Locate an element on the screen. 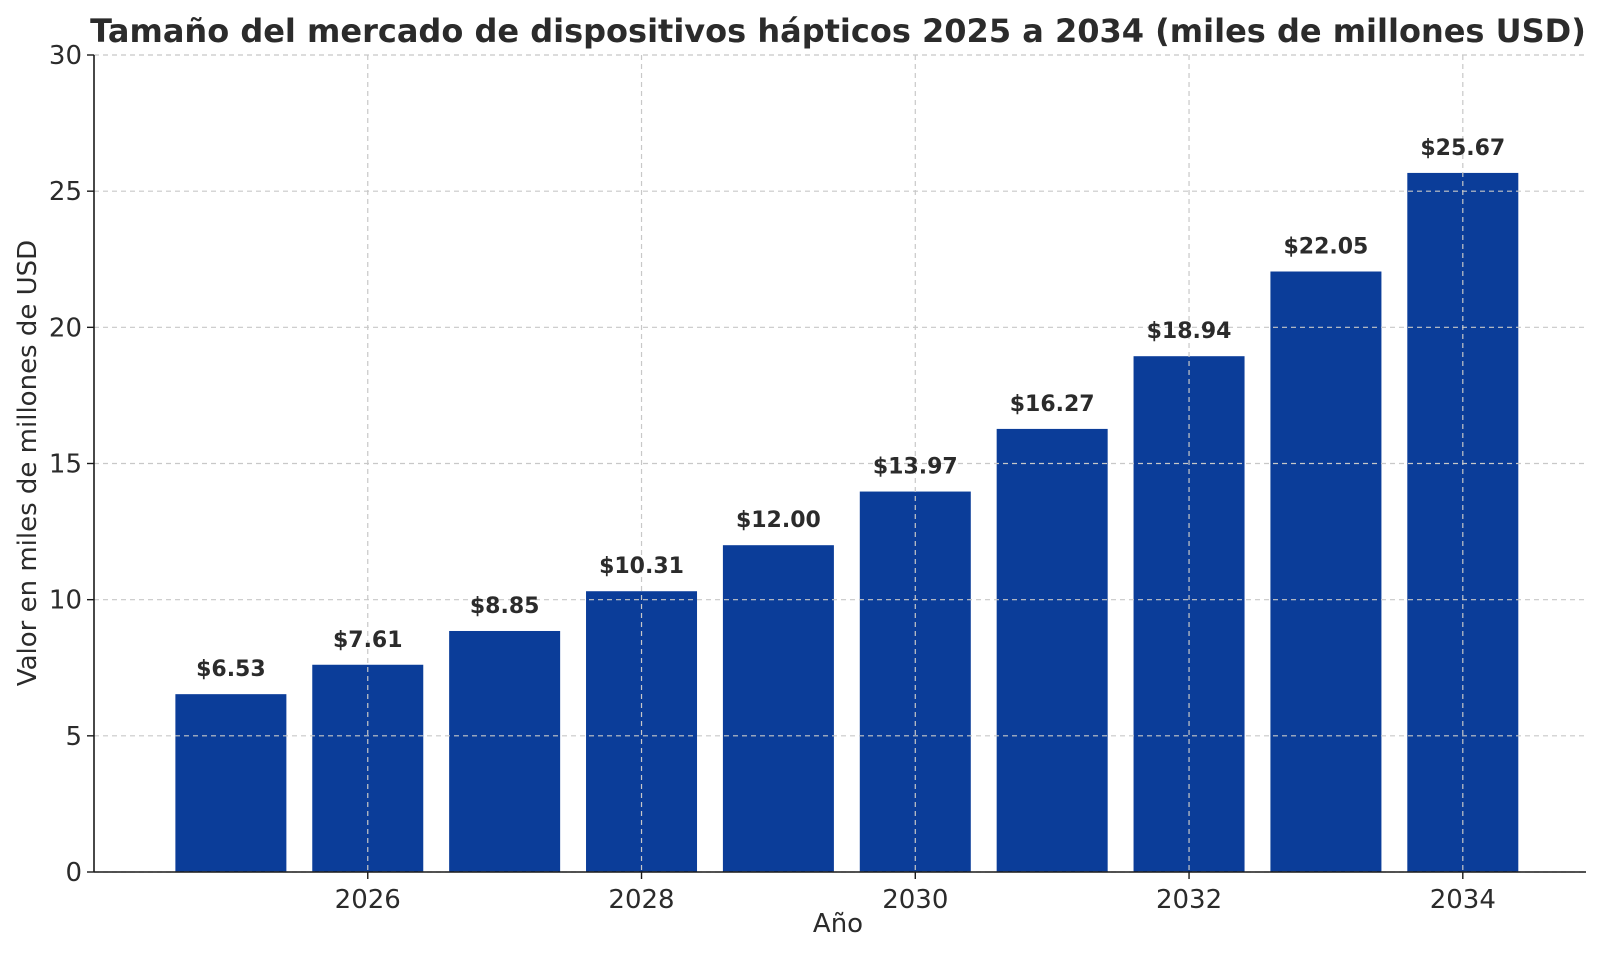 The width and height of the screenshot is (1600, 954). bar-value-label-2034: $25.67 is located at coordinates (1462, 148).